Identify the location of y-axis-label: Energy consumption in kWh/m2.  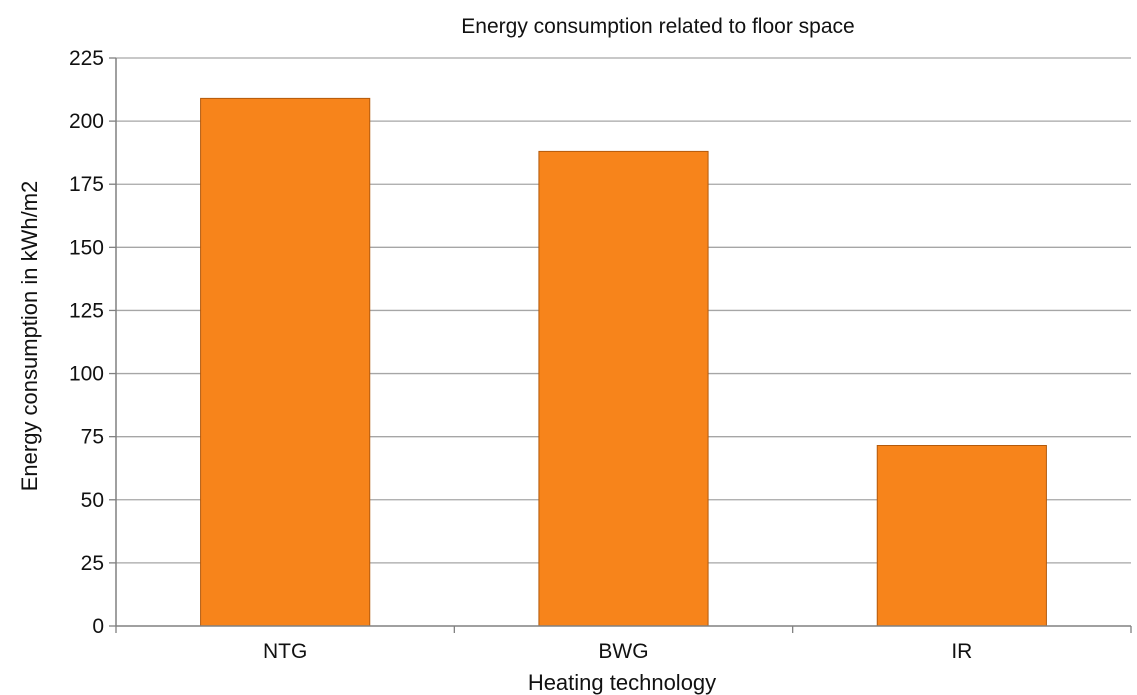
(29, 336).